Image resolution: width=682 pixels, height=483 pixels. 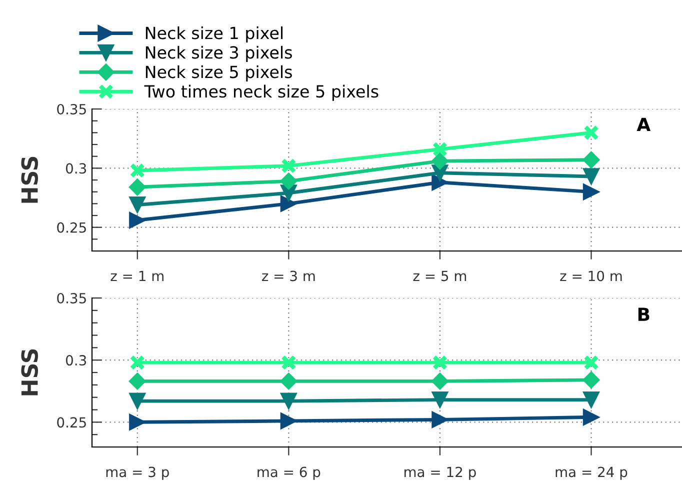 What do you see at coordinates (219, 73) in the screenshot?
I see `legend-label: Neck size 5 pixels` at bounding box center [219, 73].